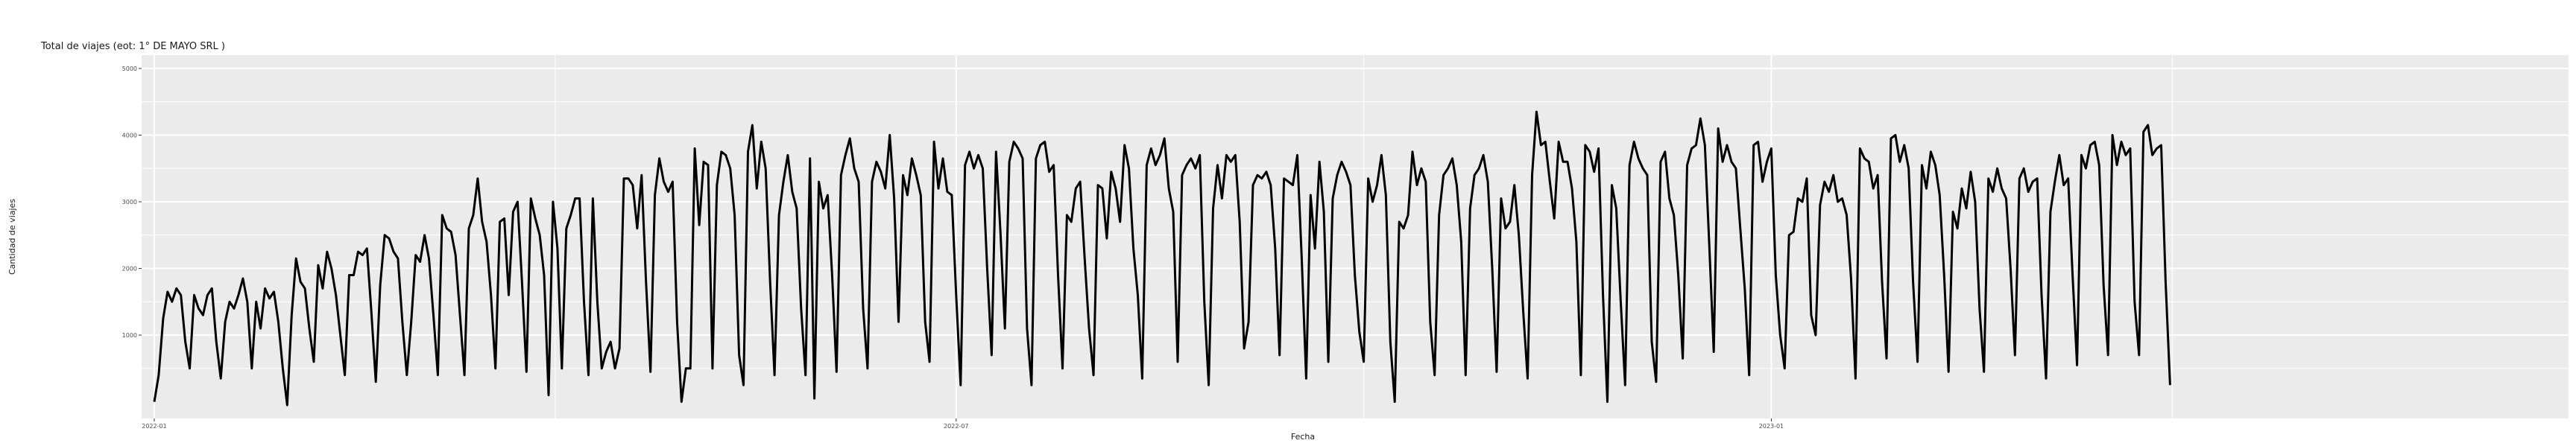 Image resolution: width=2576 pixels, height=446 pixels. Describe the element at coordinates (132, 46) in the screenshot. I see `chart-title: Total de viajes (eot: 1° DE MAYO SRL )` at that location.